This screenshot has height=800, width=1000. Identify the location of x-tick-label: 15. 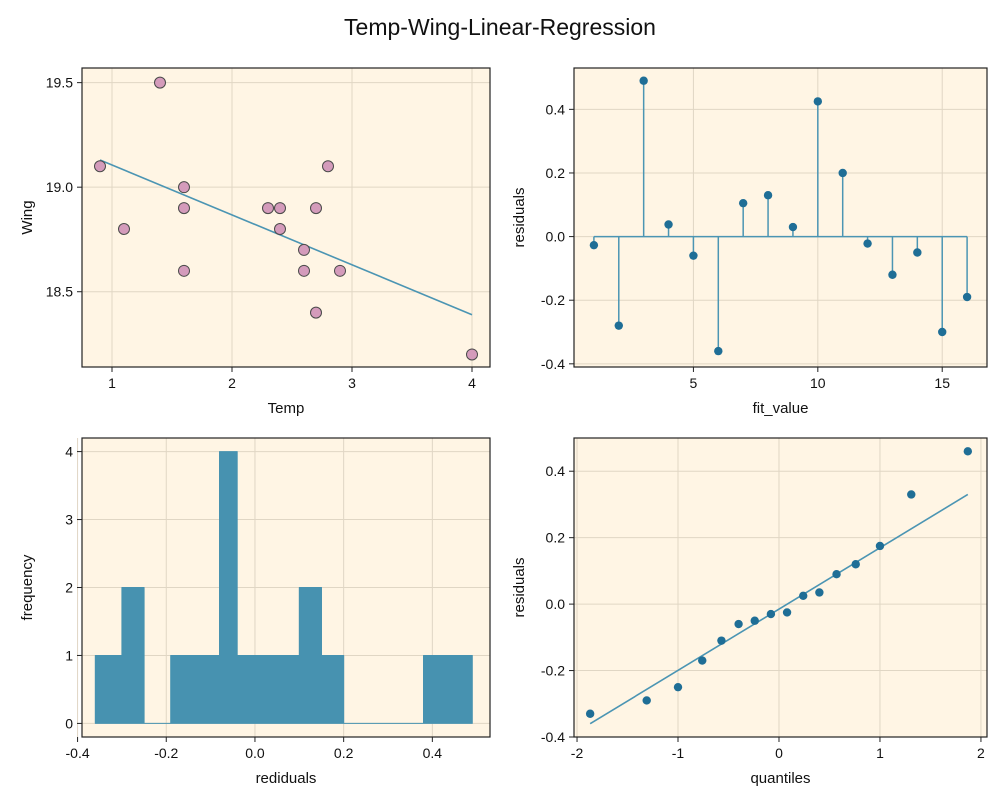
(942, 383).